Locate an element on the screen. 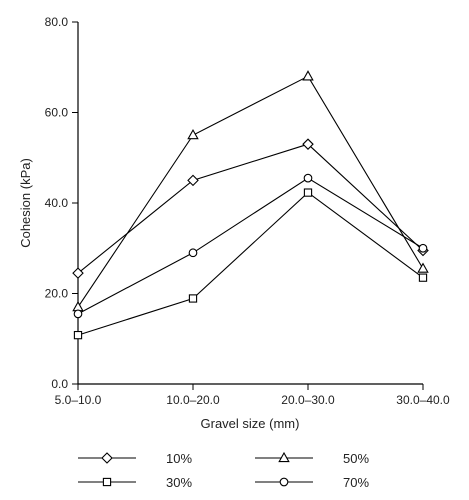 The width and height of the screenshot is (469, 500). y-tick-label: 60.0 is located at coordinates (57, 113).